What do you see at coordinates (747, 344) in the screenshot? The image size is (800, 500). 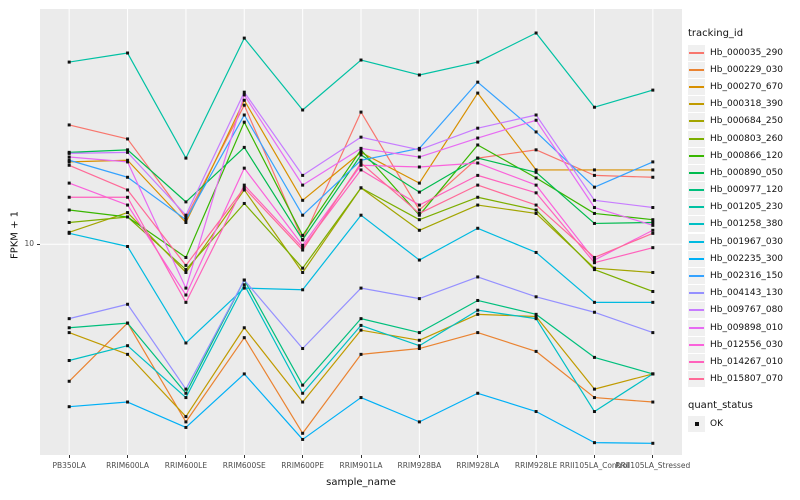 I see `legend-label: Hb_012556_030` at bounding box center [747, 344].